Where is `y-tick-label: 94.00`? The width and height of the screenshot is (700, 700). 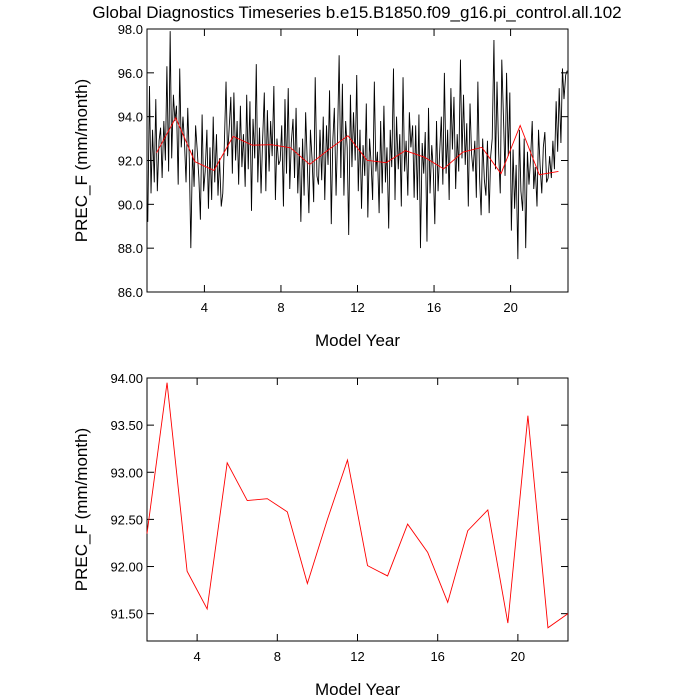
y-tick-label: 94.00 is located at coordinates (126, 378).